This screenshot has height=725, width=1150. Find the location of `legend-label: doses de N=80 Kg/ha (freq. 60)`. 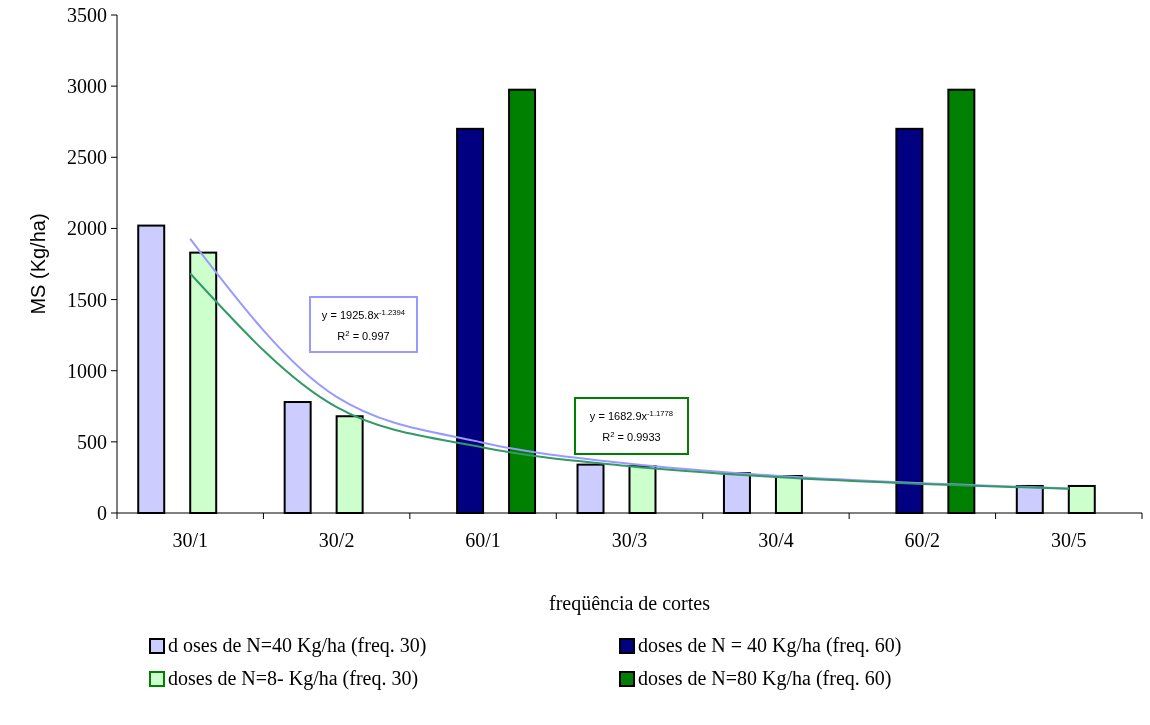

legend-label: doses de N=80 Kg/ha (freq. 60) is located at coordinates (765, 678).